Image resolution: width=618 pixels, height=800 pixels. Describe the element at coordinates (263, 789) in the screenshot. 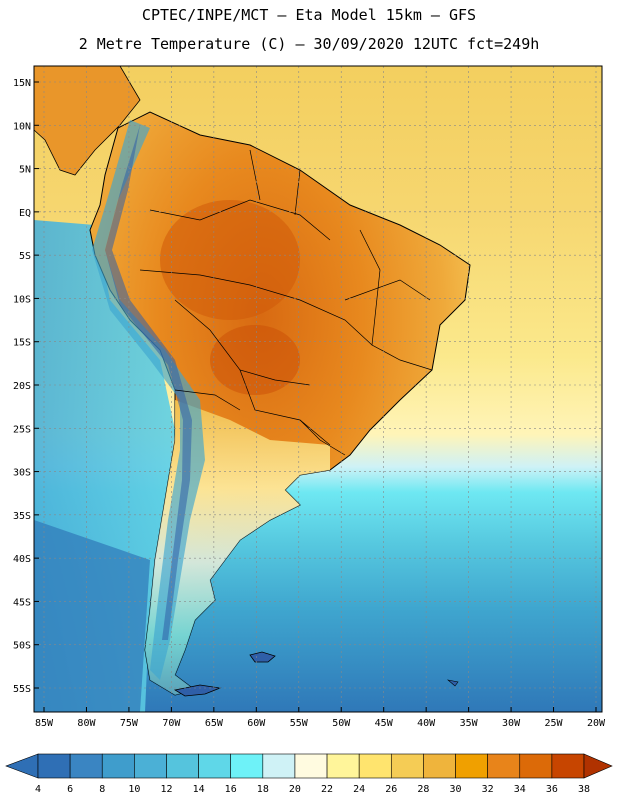

I see `colorbar-label: 18` at that location.